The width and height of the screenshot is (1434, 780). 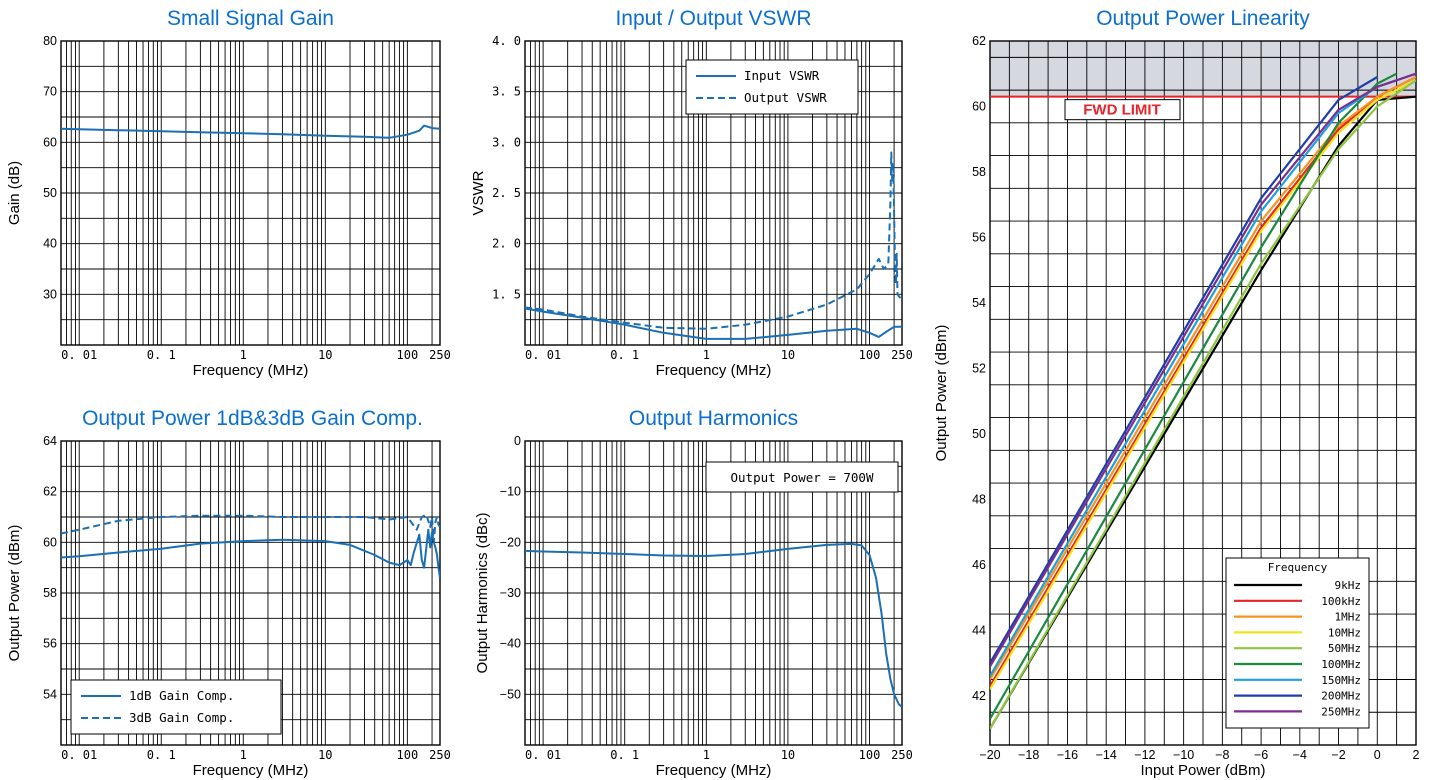 I want to click on series-line-input-vswr, so click(x=713, y=323).